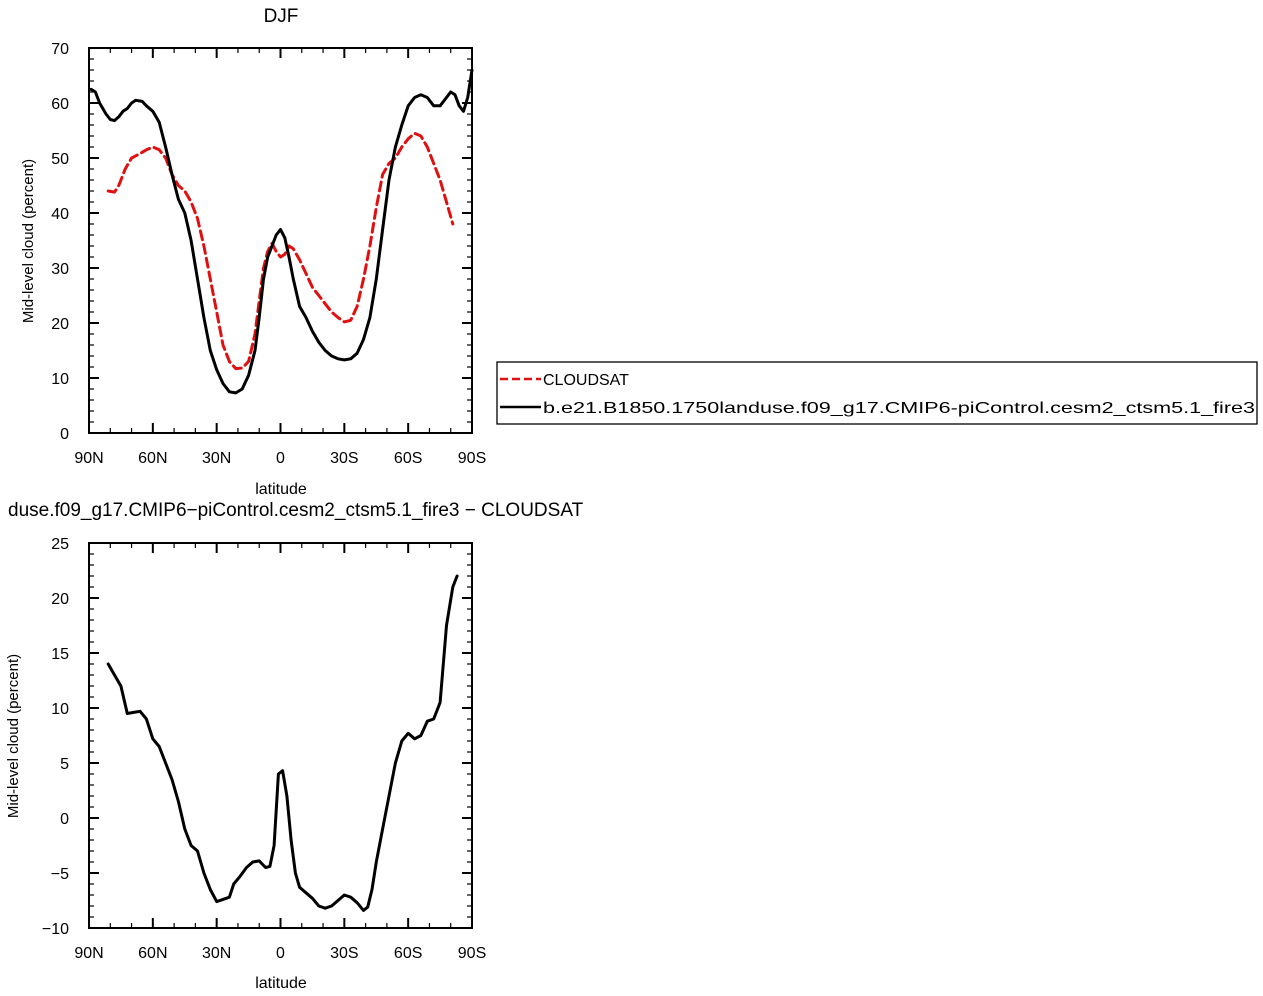  I want to click on legend-box, so click(877, 393).